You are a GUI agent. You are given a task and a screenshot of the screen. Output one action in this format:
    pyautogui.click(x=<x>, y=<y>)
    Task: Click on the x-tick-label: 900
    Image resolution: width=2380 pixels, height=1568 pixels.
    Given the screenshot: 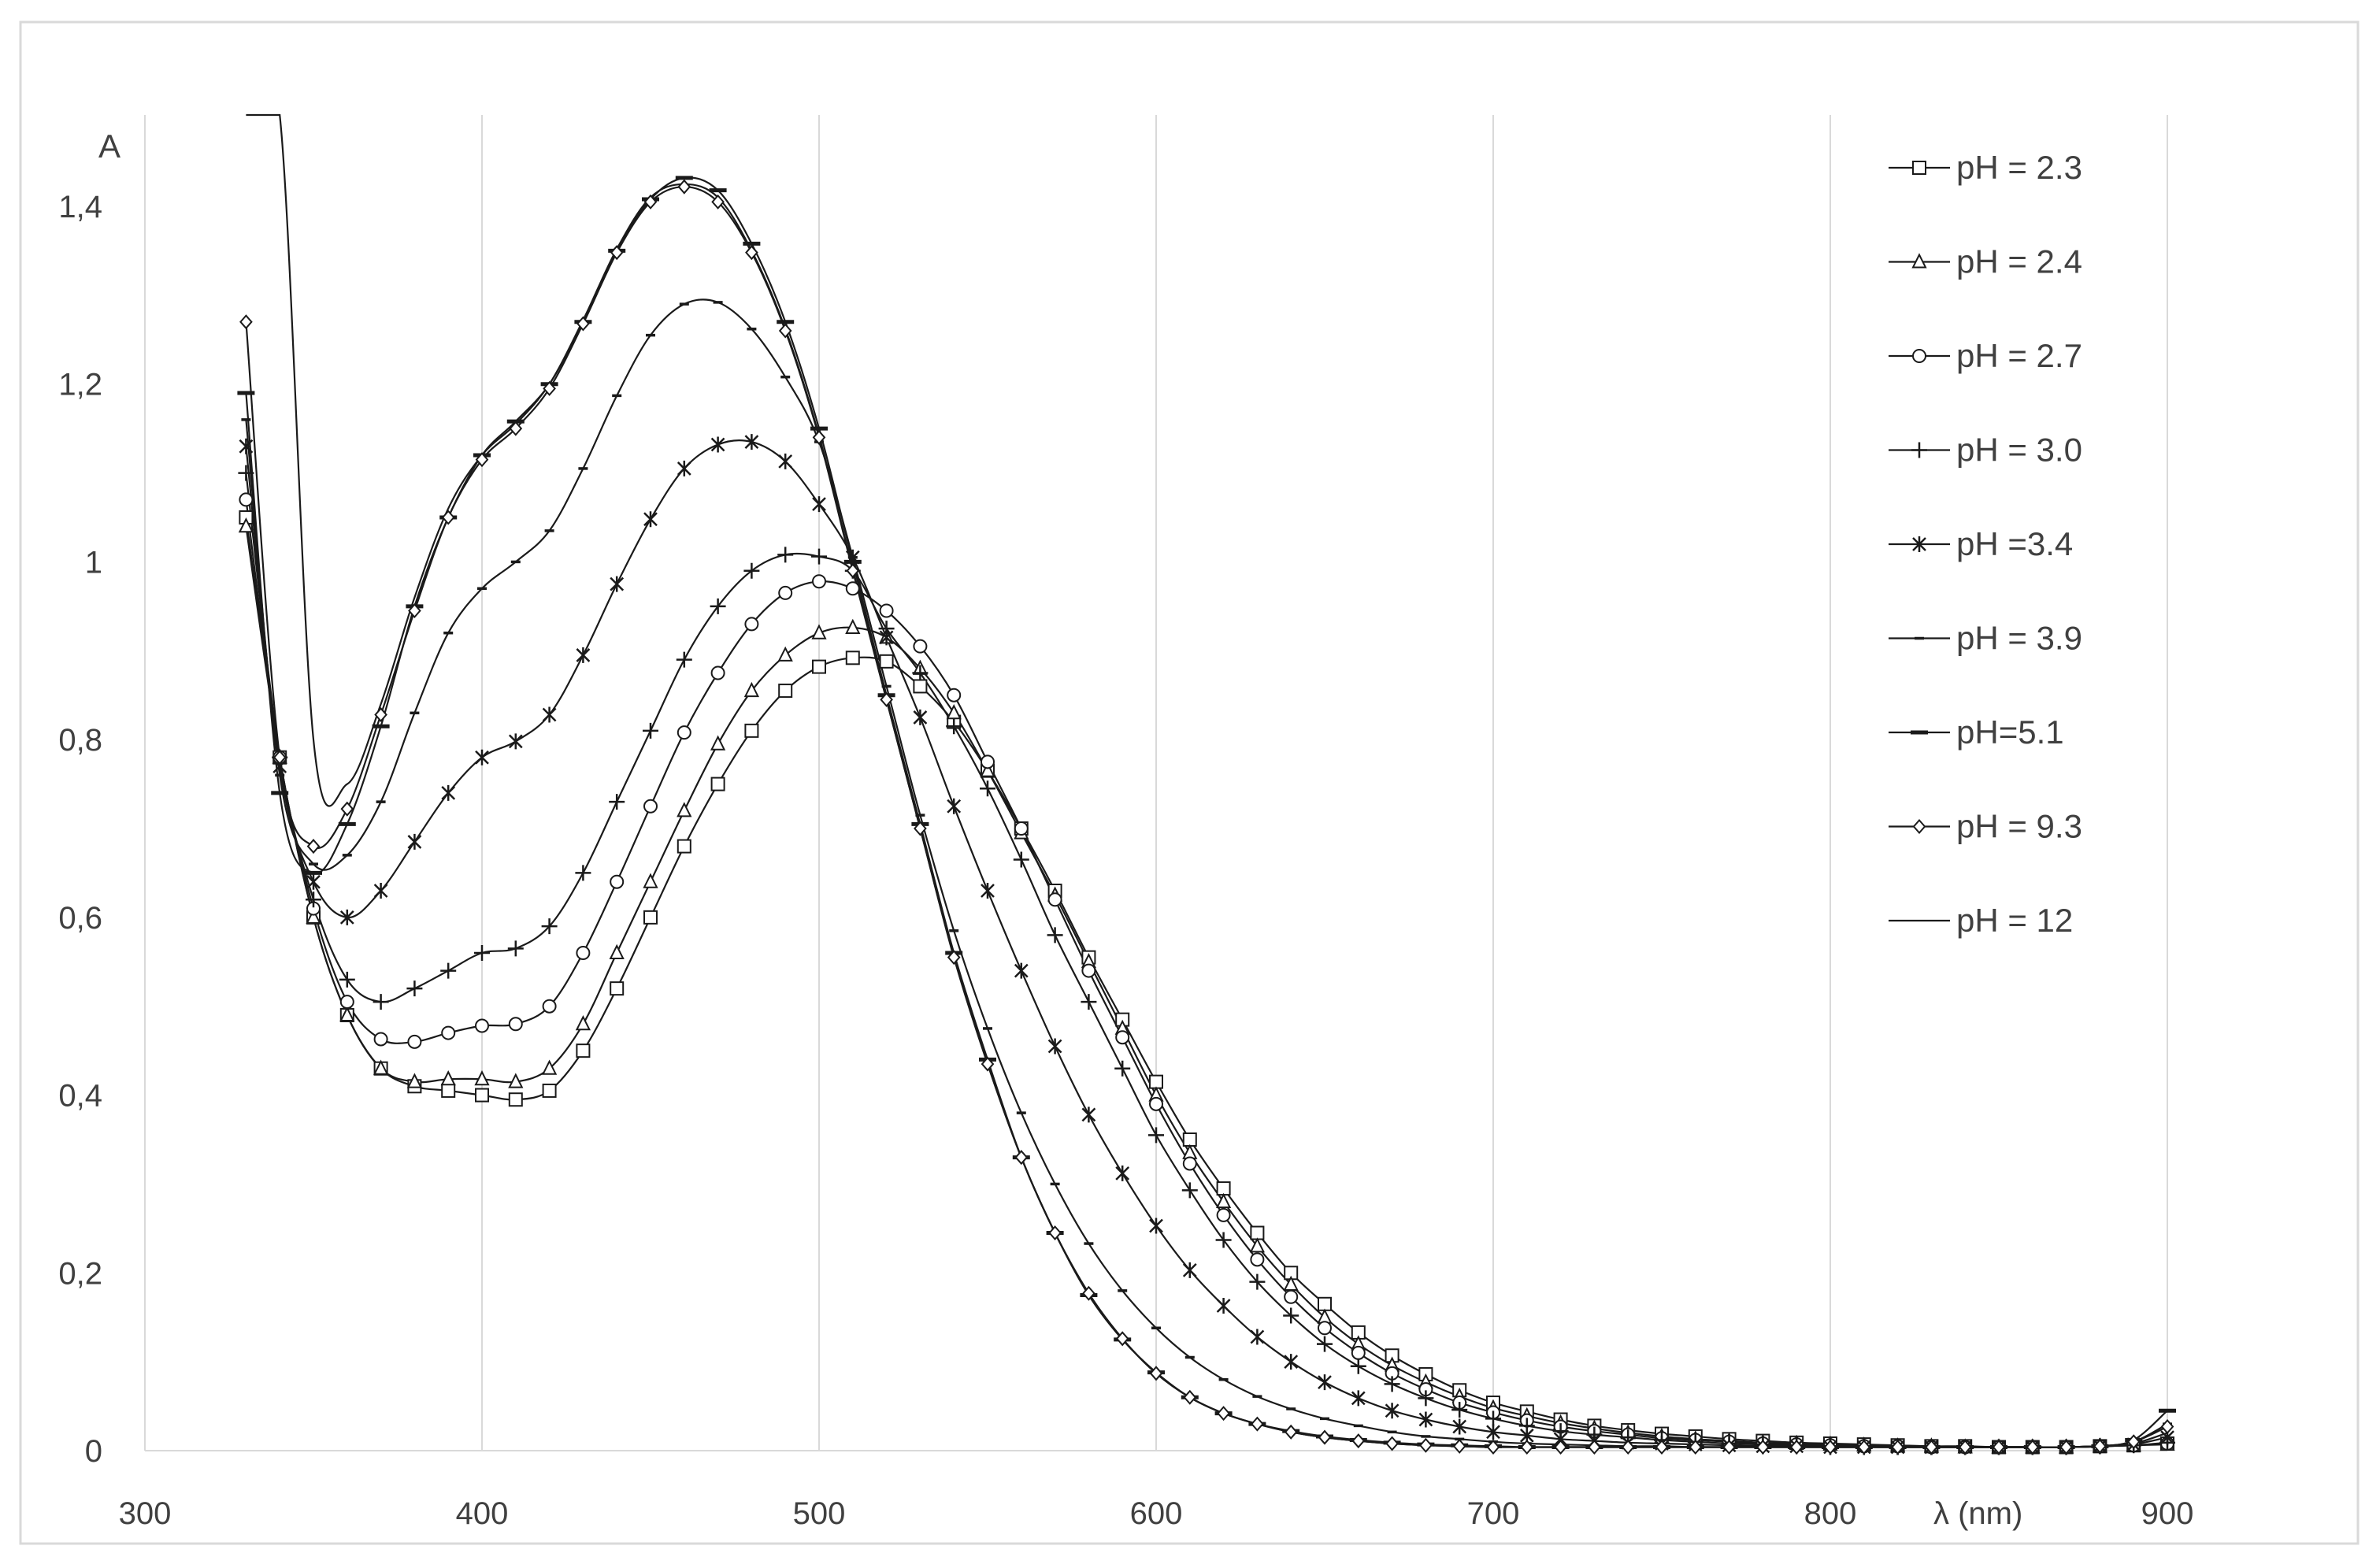 What is the action you would take?
    pyautogui.click(x=2167, y=1513)
    